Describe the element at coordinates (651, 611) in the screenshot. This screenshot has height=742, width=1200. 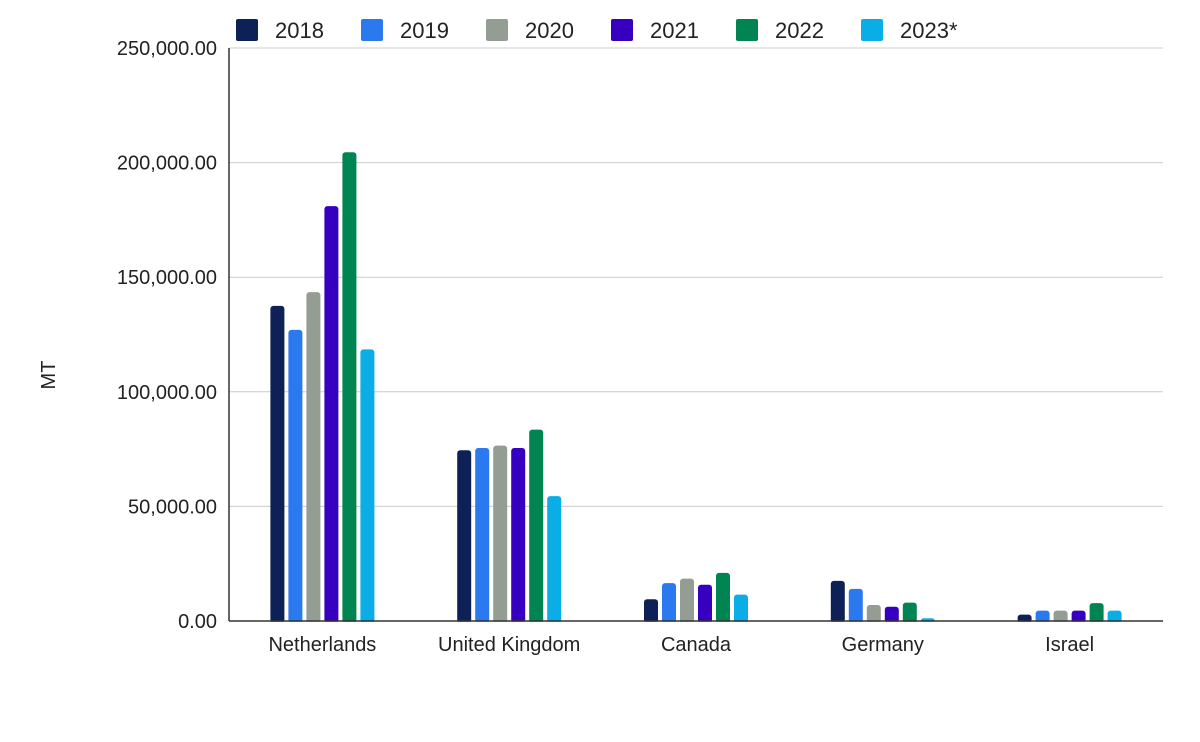
I see `bar-2018-canada` at that location.